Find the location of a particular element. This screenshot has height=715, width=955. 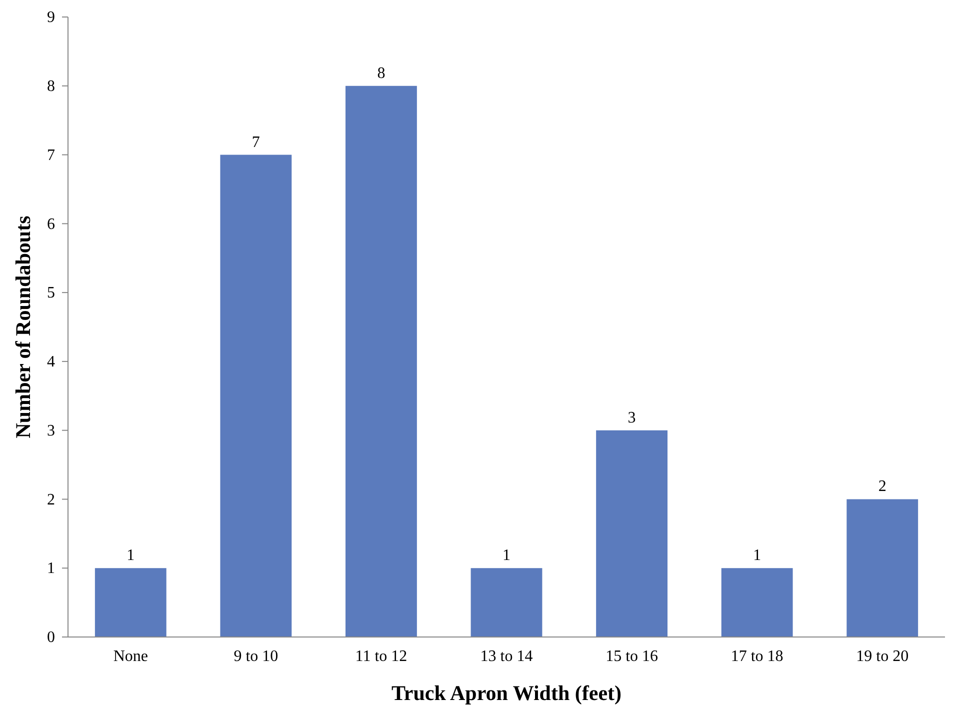

x-tick-label: 9 to 10 is located at coordinates (256, 656).